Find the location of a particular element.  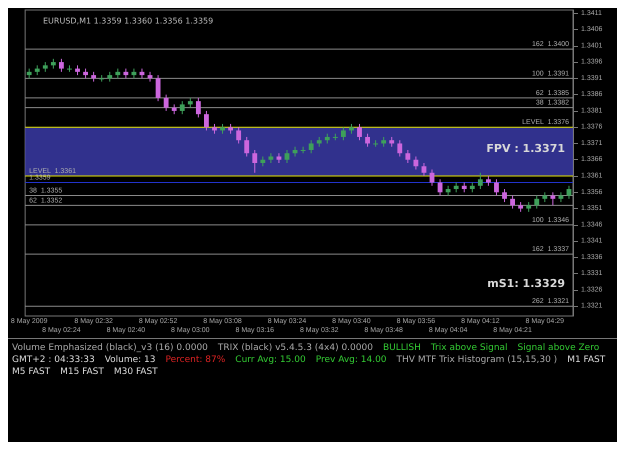

text: TRIX (black) v5.4.5.3 (4x4) 0.0000 is located at coordinates (295, 348).